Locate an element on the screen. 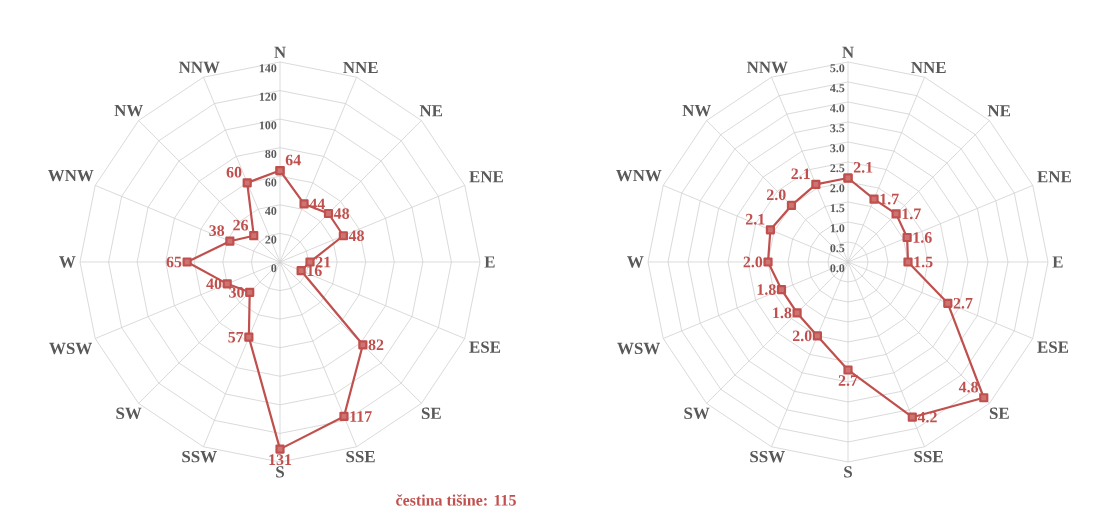 This screenshot has width=1108, height=514. data-label: 1.6 is located at coordinates (922, 237).